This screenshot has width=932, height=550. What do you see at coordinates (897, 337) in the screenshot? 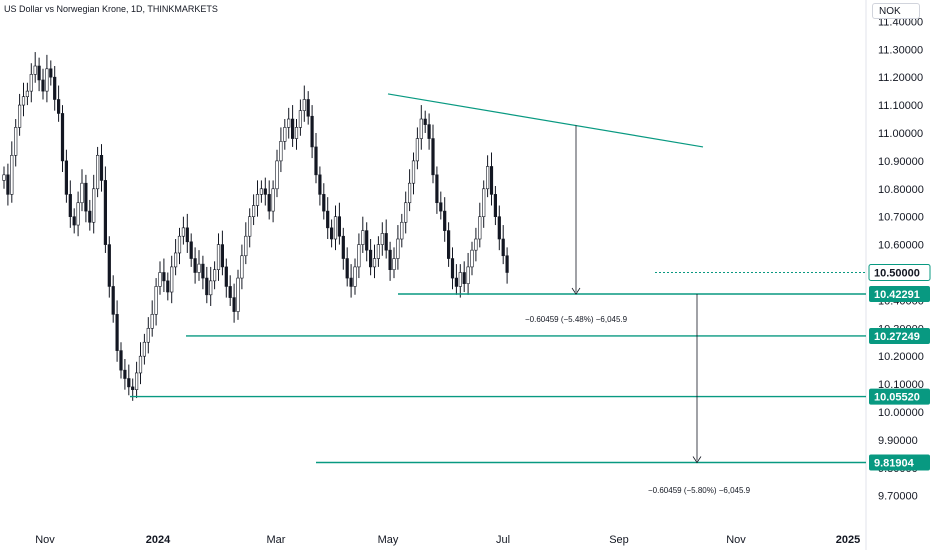
I see `level-price-label: 10.27249` at bounding box center [897, 337].